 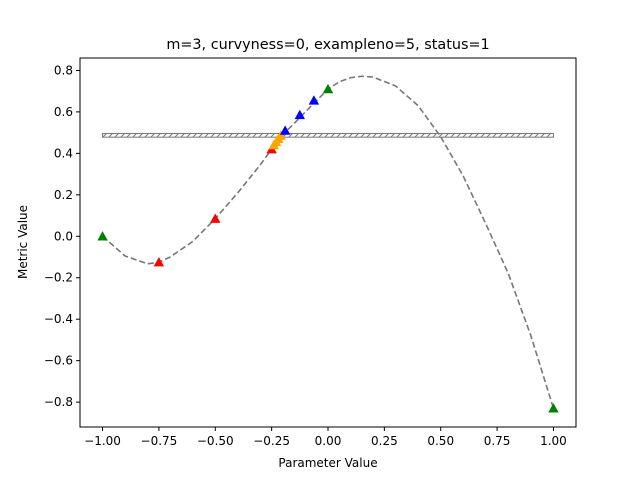 What do you see at coordinates (271, 441) in the screenshot?
I see `x-tick-label: −0.25` at bounding box center [271, 441].